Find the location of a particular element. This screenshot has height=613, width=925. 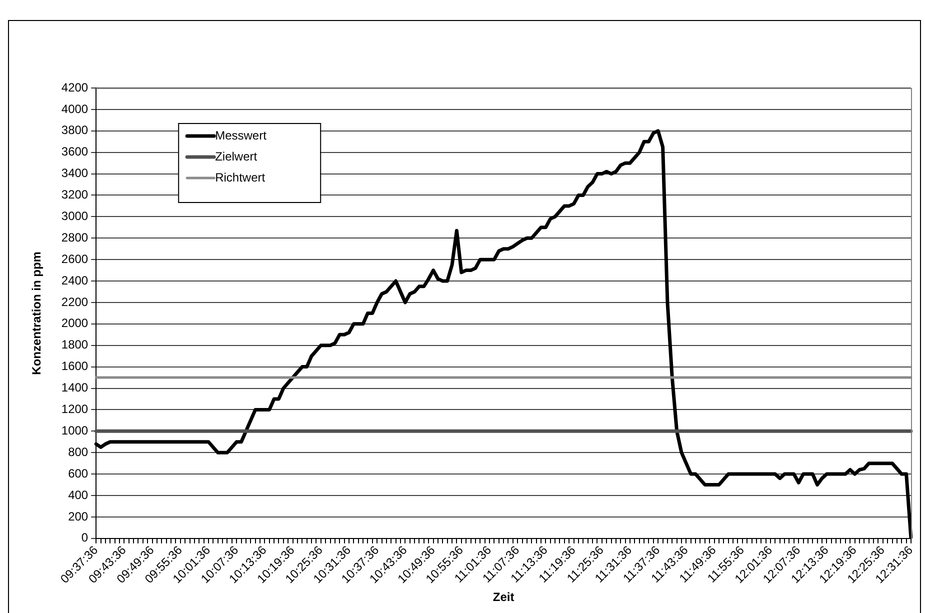

y-tick-label: 2000 is located at coordinates (74, 323).